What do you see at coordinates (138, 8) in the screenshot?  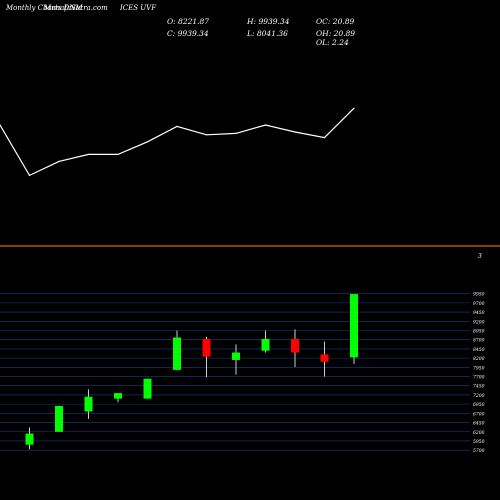 I see `symbol-text: ICES UVF` at bounding box center [138, 8].